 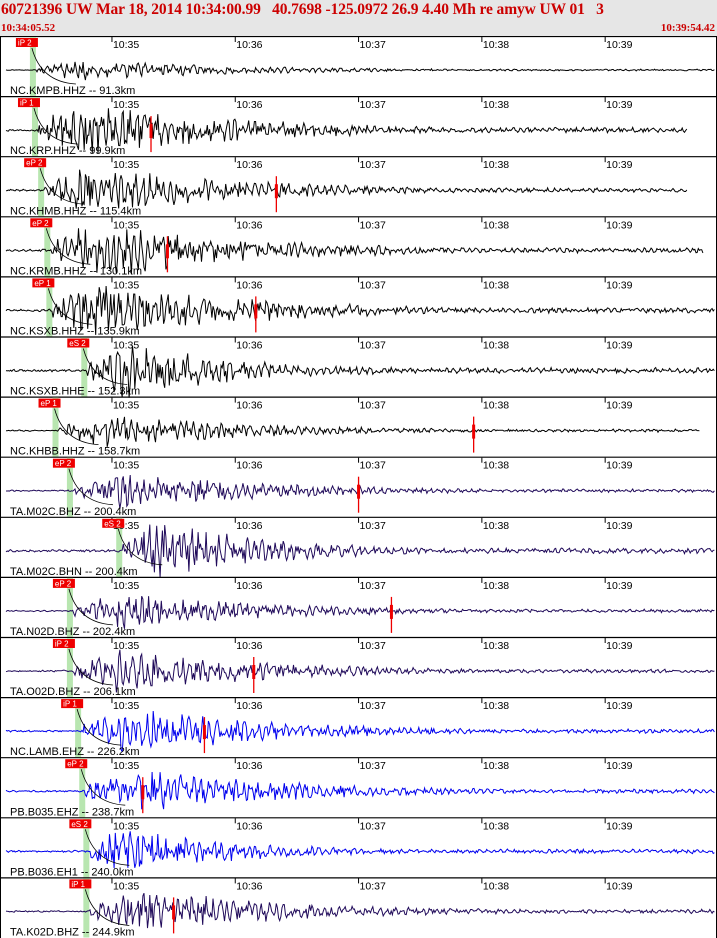 I want to click on pick-label: iP 2, so click(x=25, y=43).